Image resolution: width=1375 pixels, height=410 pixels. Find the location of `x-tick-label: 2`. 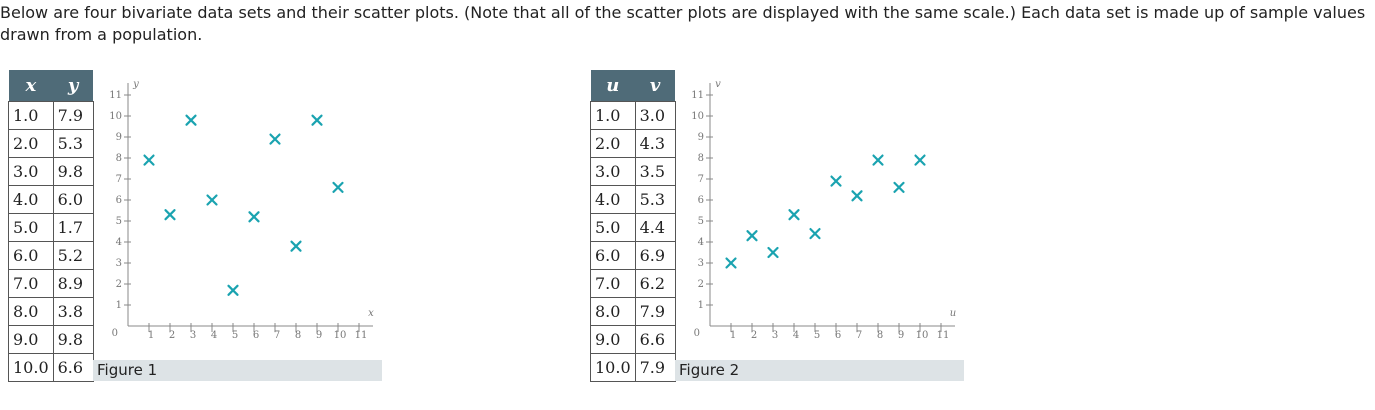

x-tick-label: 2 is located at coordinates (754, 335).